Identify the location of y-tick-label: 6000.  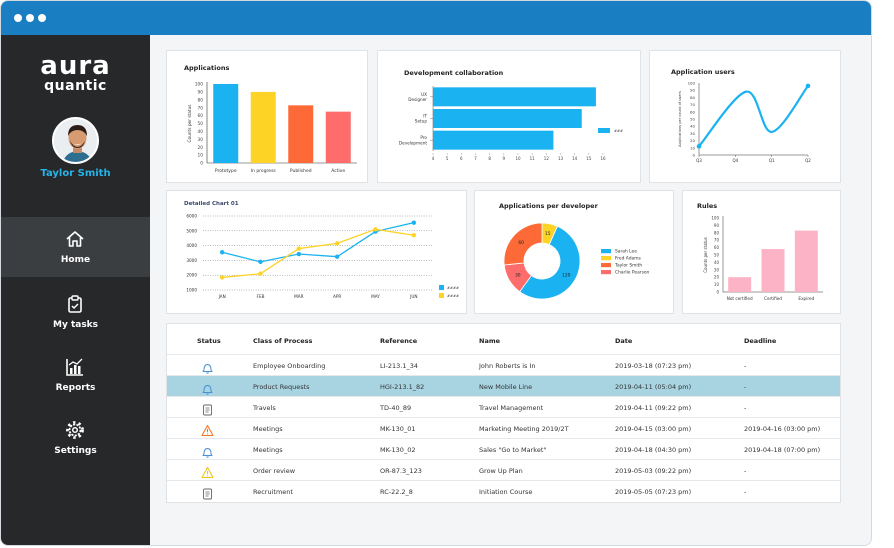
(191, 216).